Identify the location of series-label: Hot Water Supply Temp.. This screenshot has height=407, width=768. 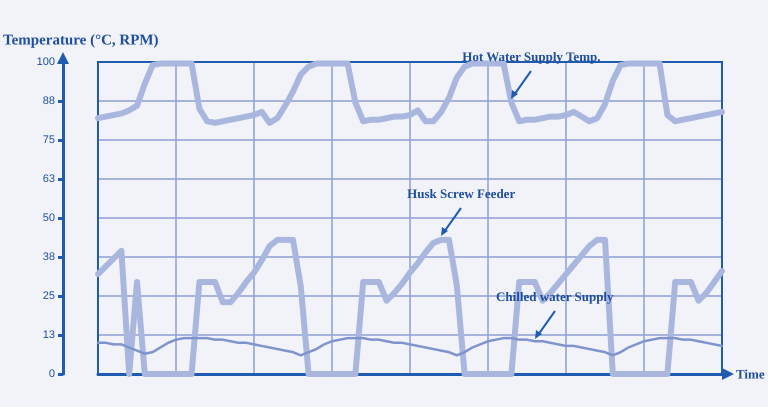
(531, 56).